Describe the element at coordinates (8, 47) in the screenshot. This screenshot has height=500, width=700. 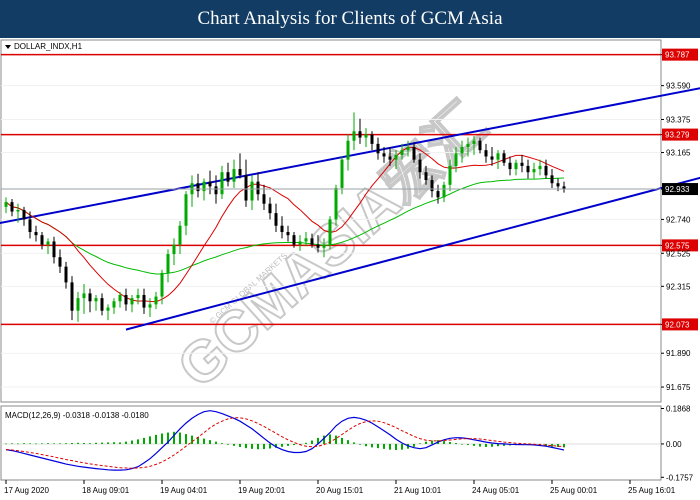
I see `symbol-menu-icon` at that location.